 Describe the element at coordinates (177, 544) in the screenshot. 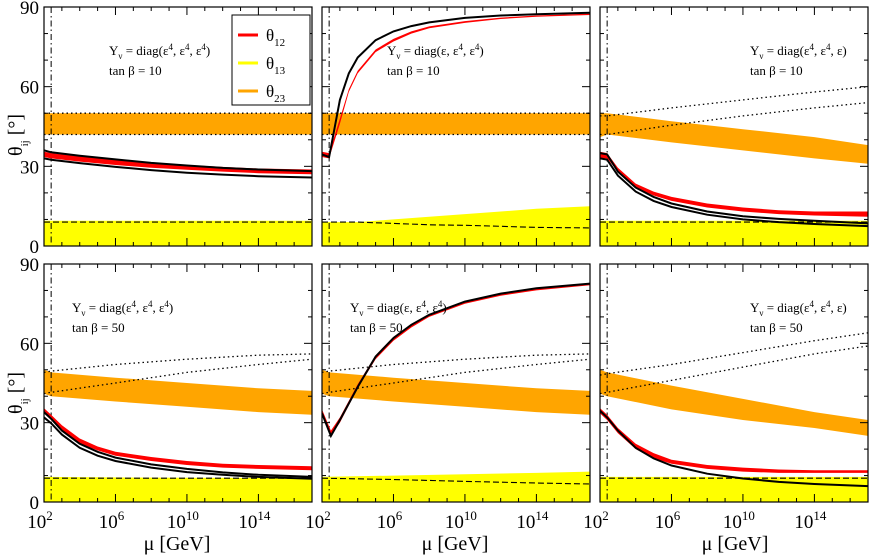

I see `x-axis-label-left: μ [GeV]` at that location.